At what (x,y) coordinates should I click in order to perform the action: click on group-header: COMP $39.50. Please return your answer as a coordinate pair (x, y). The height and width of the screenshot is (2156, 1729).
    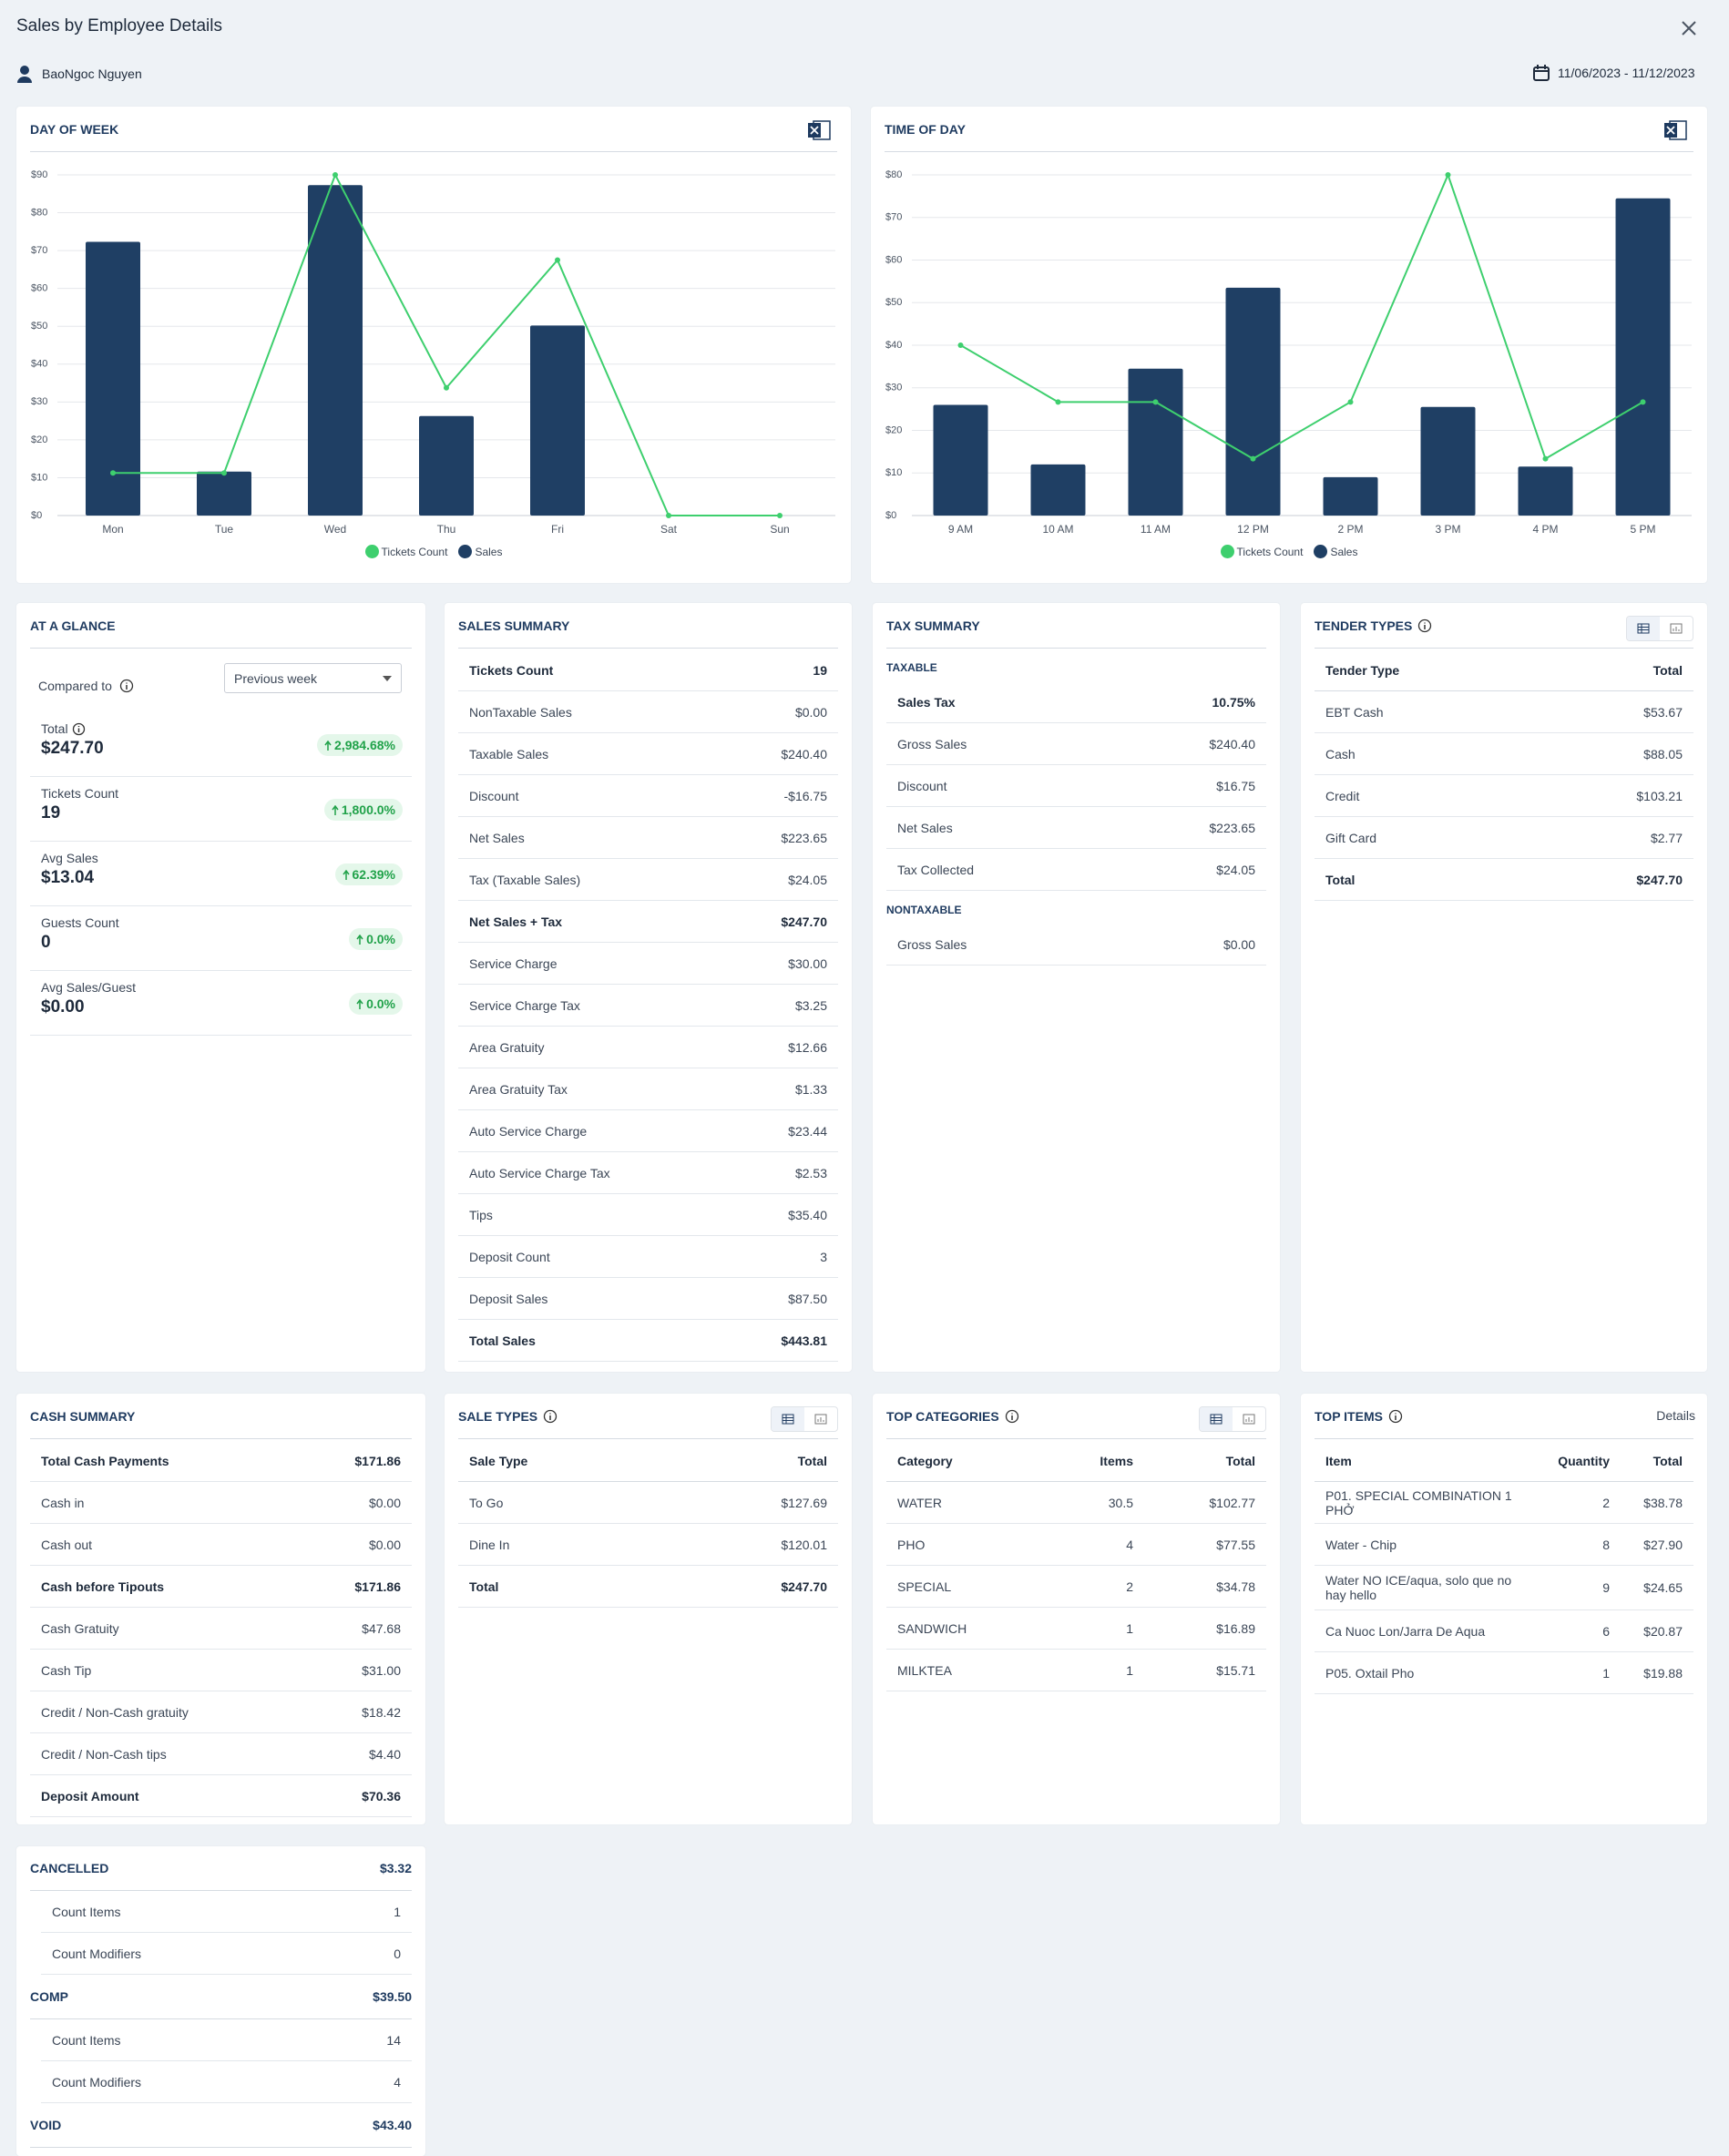
    Looking at the image, I should click on (221, 1997).